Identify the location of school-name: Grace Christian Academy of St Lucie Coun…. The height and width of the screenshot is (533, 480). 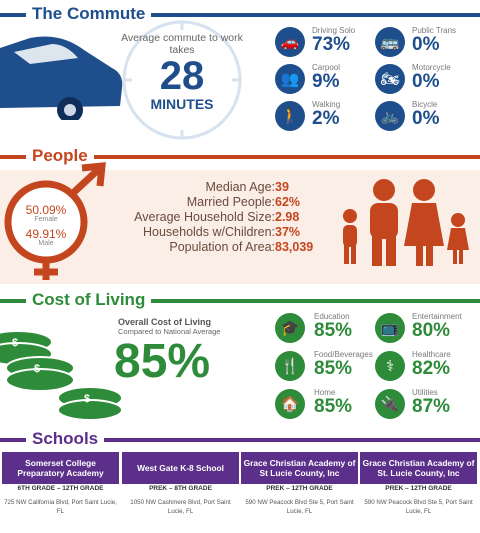
(299, 468).